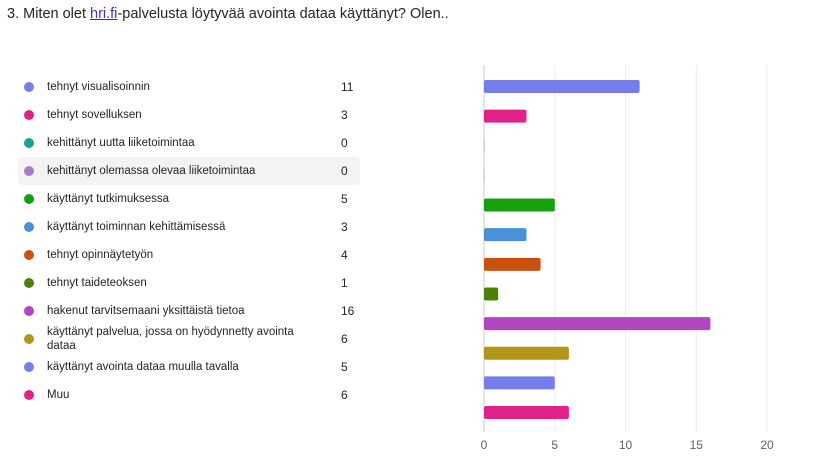 The image size is (821, 460). I want to click on legend-row: käyttänyt toiminnan kehittämisessä 3, so click(189, 227).